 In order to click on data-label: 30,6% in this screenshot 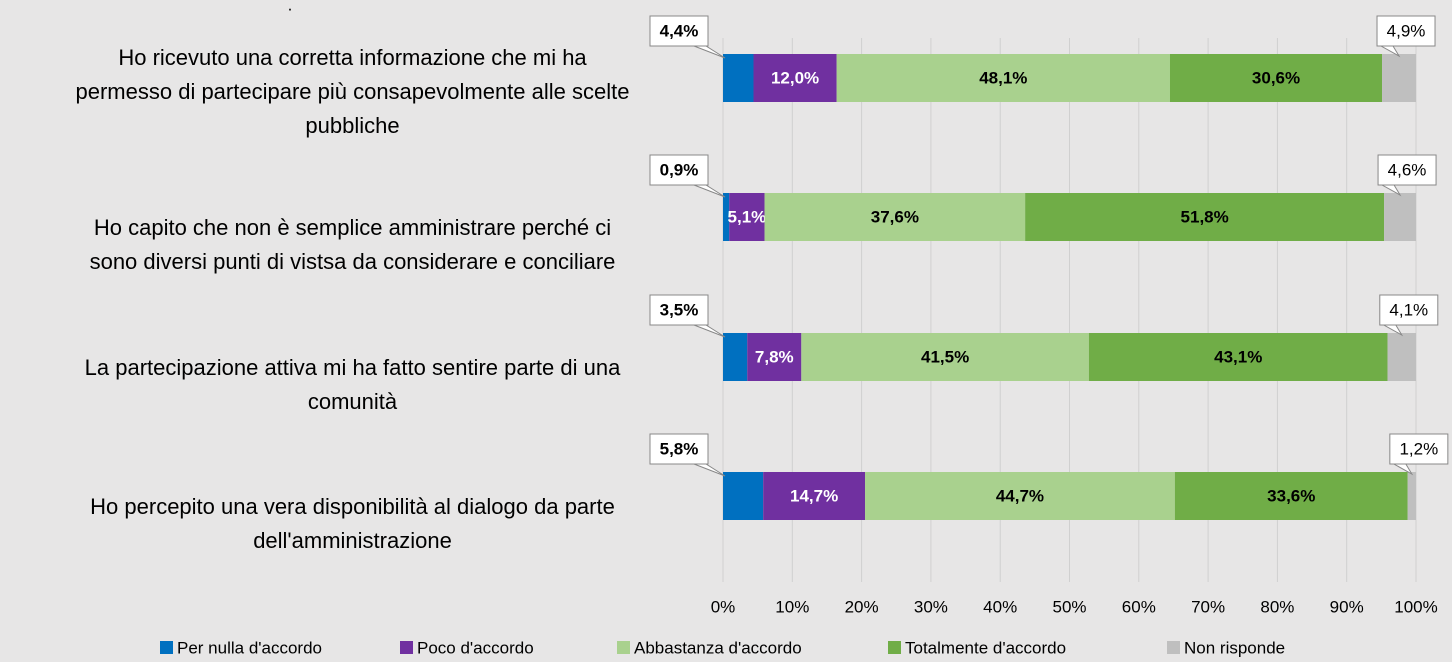, I will do `click(1276, 77)`.